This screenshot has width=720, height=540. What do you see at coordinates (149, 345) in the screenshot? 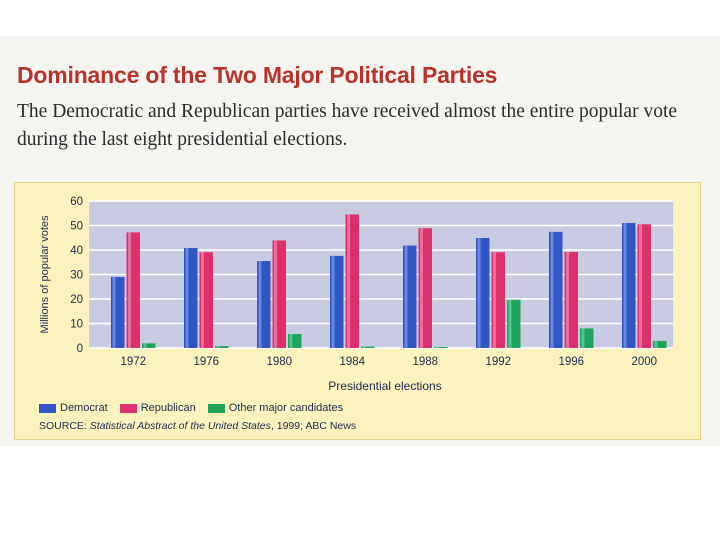
I see `bar-other-1972` at bounding box center [149, 345].